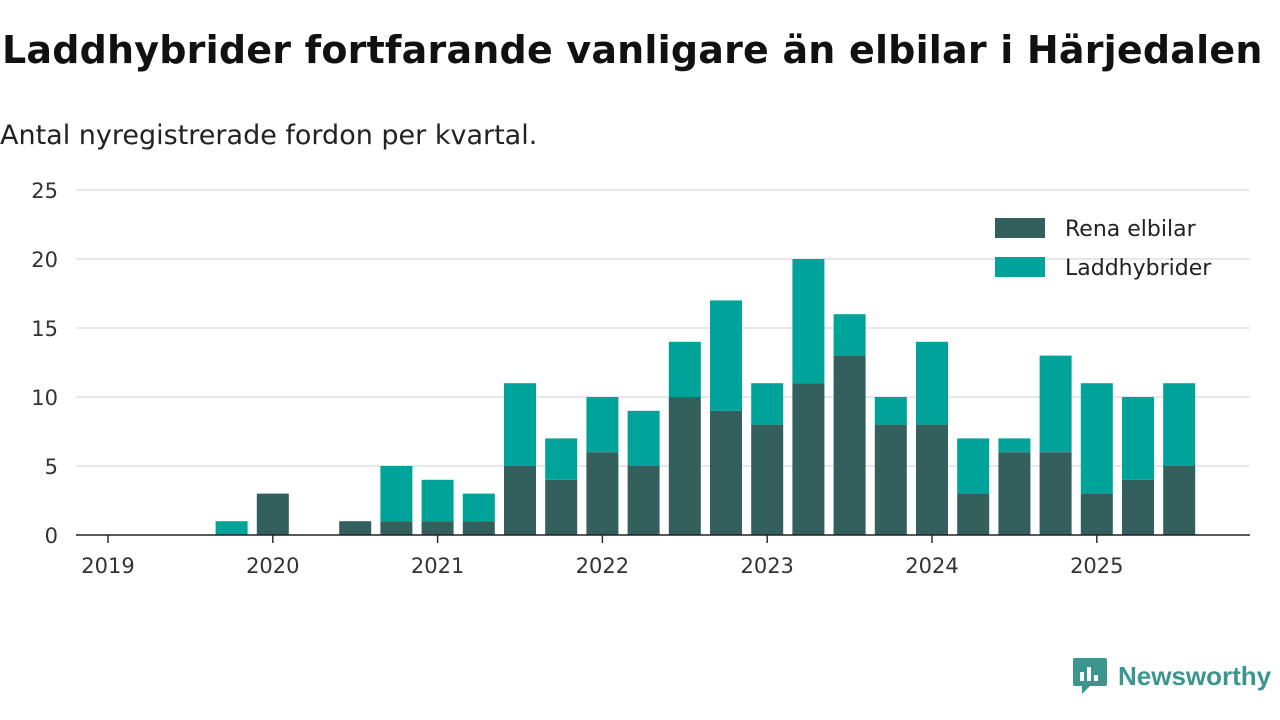 The height and width of the screenshot is (720, 1280). I want to click on chart-subtitle: Antal nyregistrerade fordon per kvartal., so click(269, 135).